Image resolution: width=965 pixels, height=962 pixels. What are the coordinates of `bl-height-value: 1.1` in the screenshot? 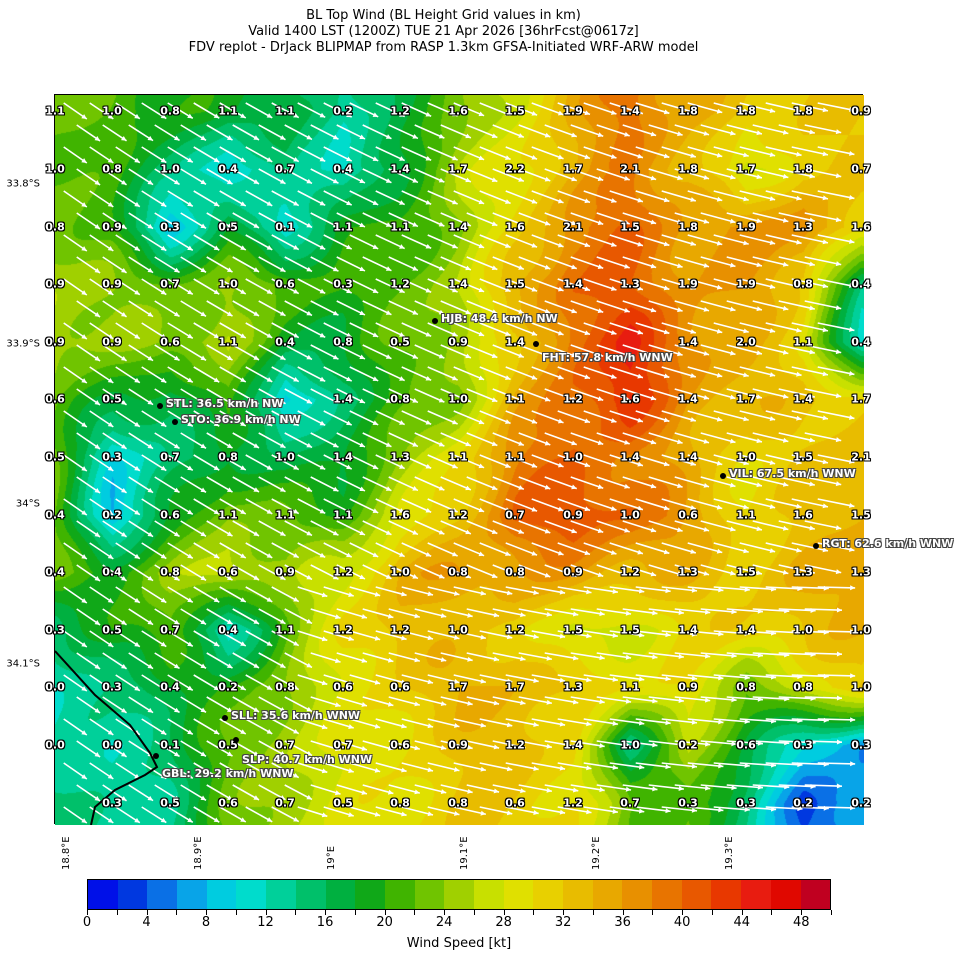 It's located at (228, 111).